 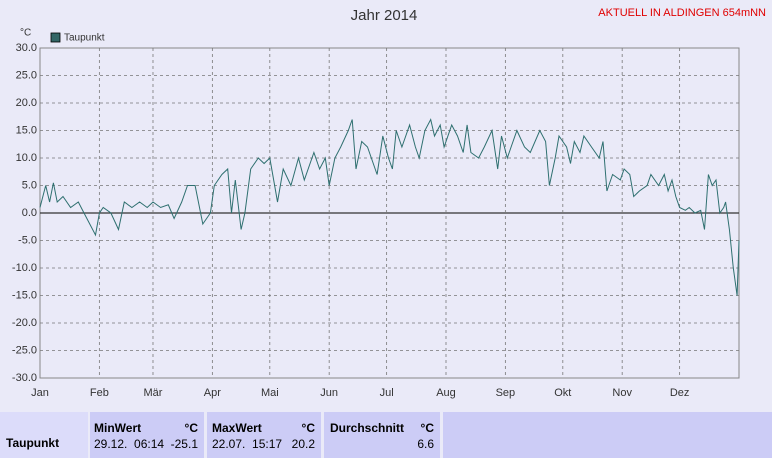 What do you see at coordinates (247, 444) in the screenshot?
I see `date: 22.07. 15:17` at bounding box center [247, 444].